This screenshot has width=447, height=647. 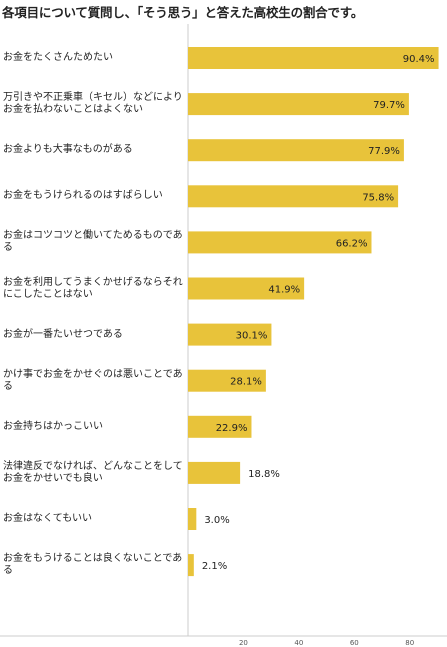 I want to click on category-label-5: お金はコツコツと働いてためるものである, so click(x=93, y=242).